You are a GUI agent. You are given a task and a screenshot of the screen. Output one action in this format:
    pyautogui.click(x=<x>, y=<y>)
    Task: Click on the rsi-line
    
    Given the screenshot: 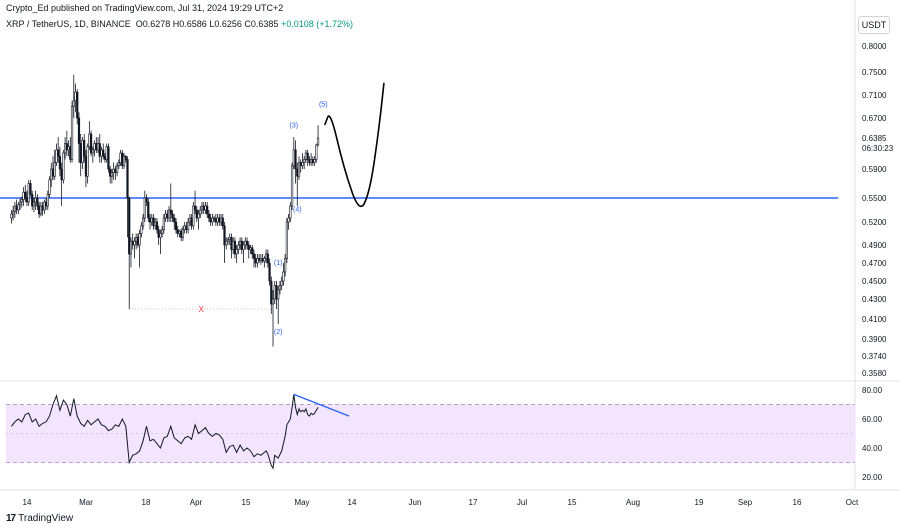 What is the action you would take?
    pyautogui.click(x=165, y=432)
    